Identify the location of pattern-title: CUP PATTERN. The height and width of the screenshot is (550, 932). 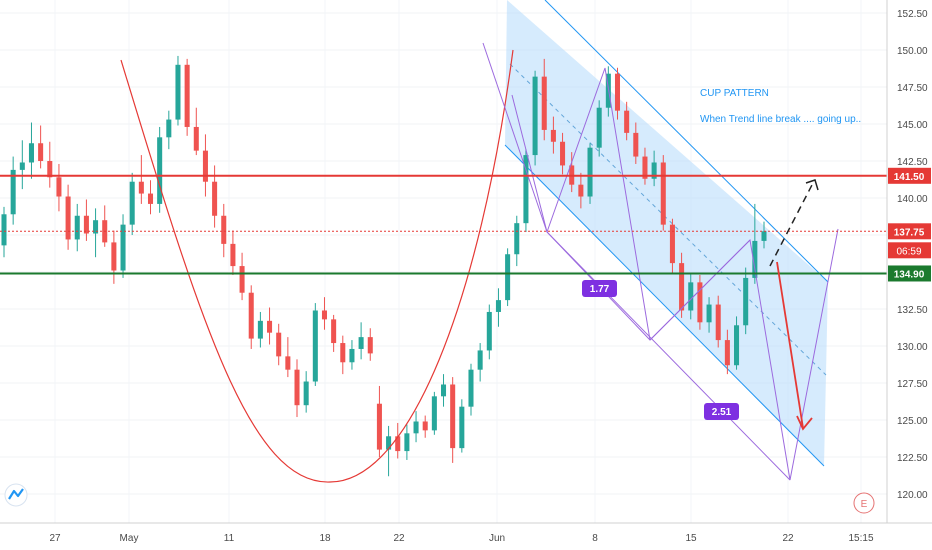
(734, 93).